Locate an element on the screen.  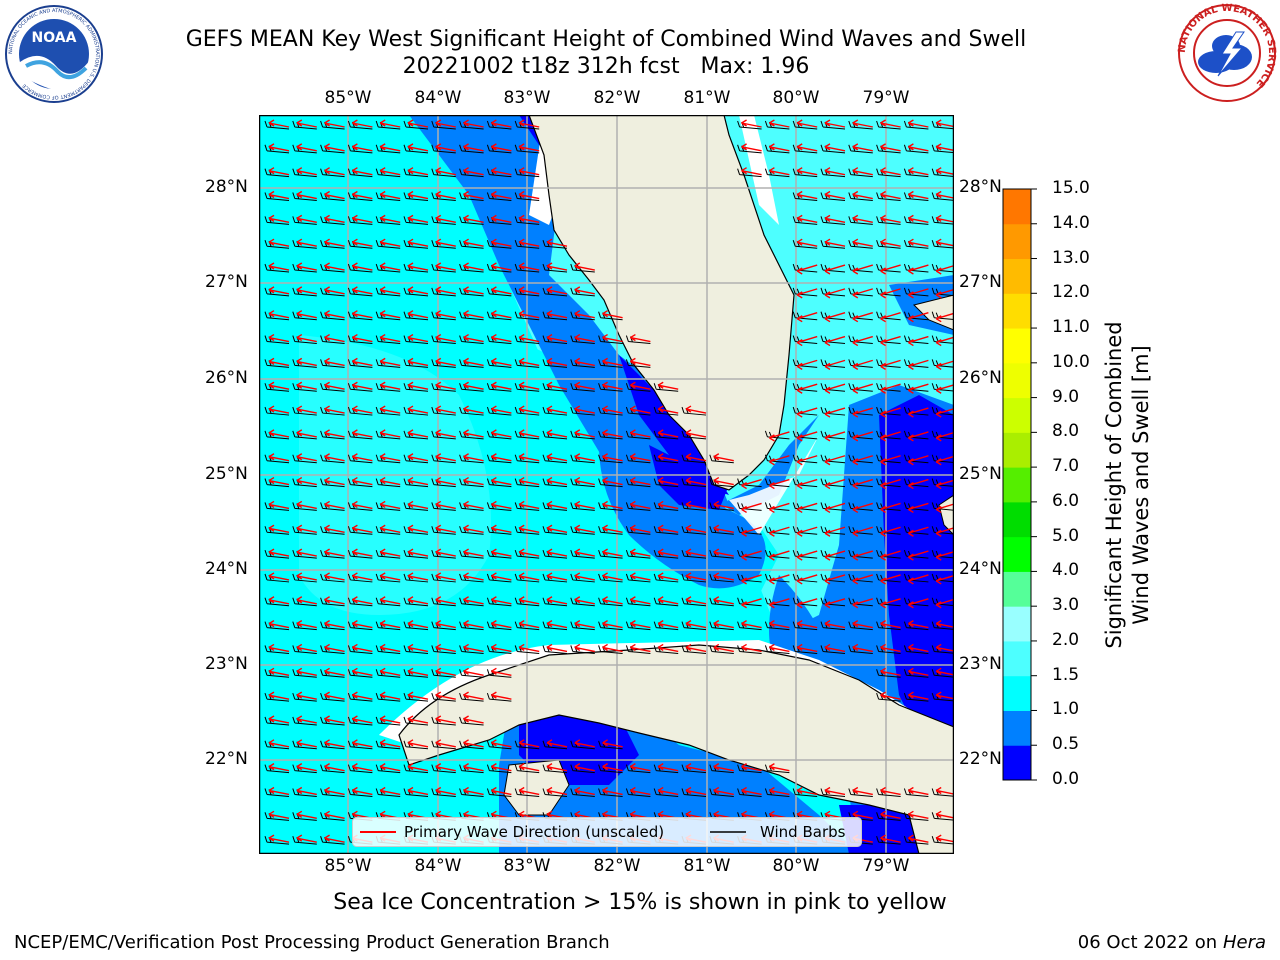
credit-date: 06 Oct 2022 on Hera is located at coordinates (1172, 942).